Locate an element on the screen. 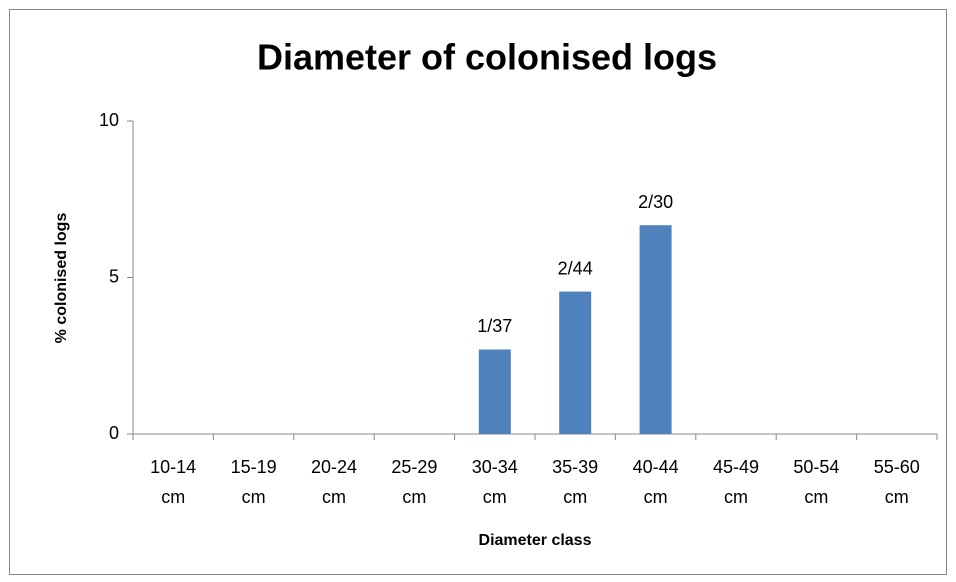 Image resolution: width=956 pixels, height=582 pixels. x-tick-label: 45-49 cm is located at coordinates (736, 482).